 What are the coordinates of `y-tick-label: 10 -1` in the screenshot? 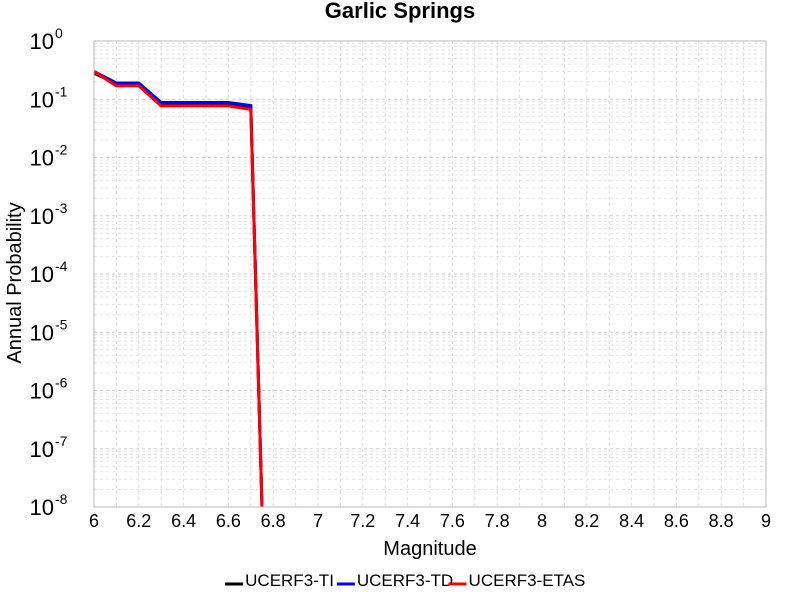 It's located at (49, 97).